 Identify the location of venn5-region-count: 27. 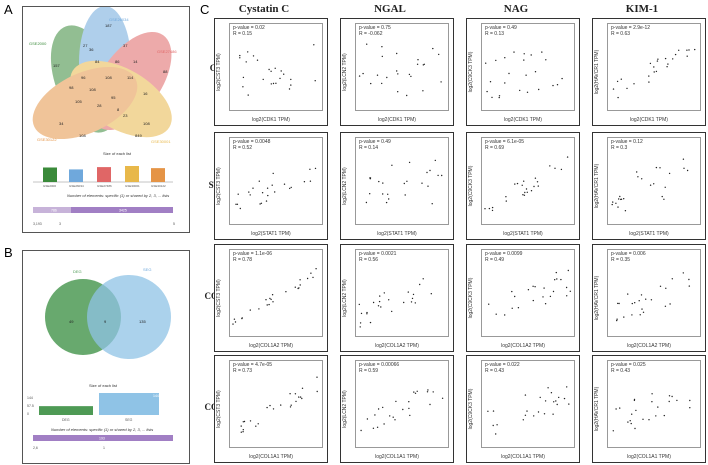
(85, 45).